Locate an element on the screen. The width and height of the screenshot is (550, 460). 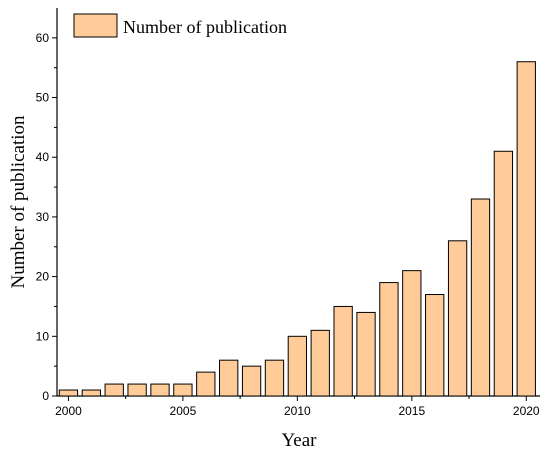
x-ticks-layer: 2000 2005 2010 2015 2020 is located at coordinates (297, 407).